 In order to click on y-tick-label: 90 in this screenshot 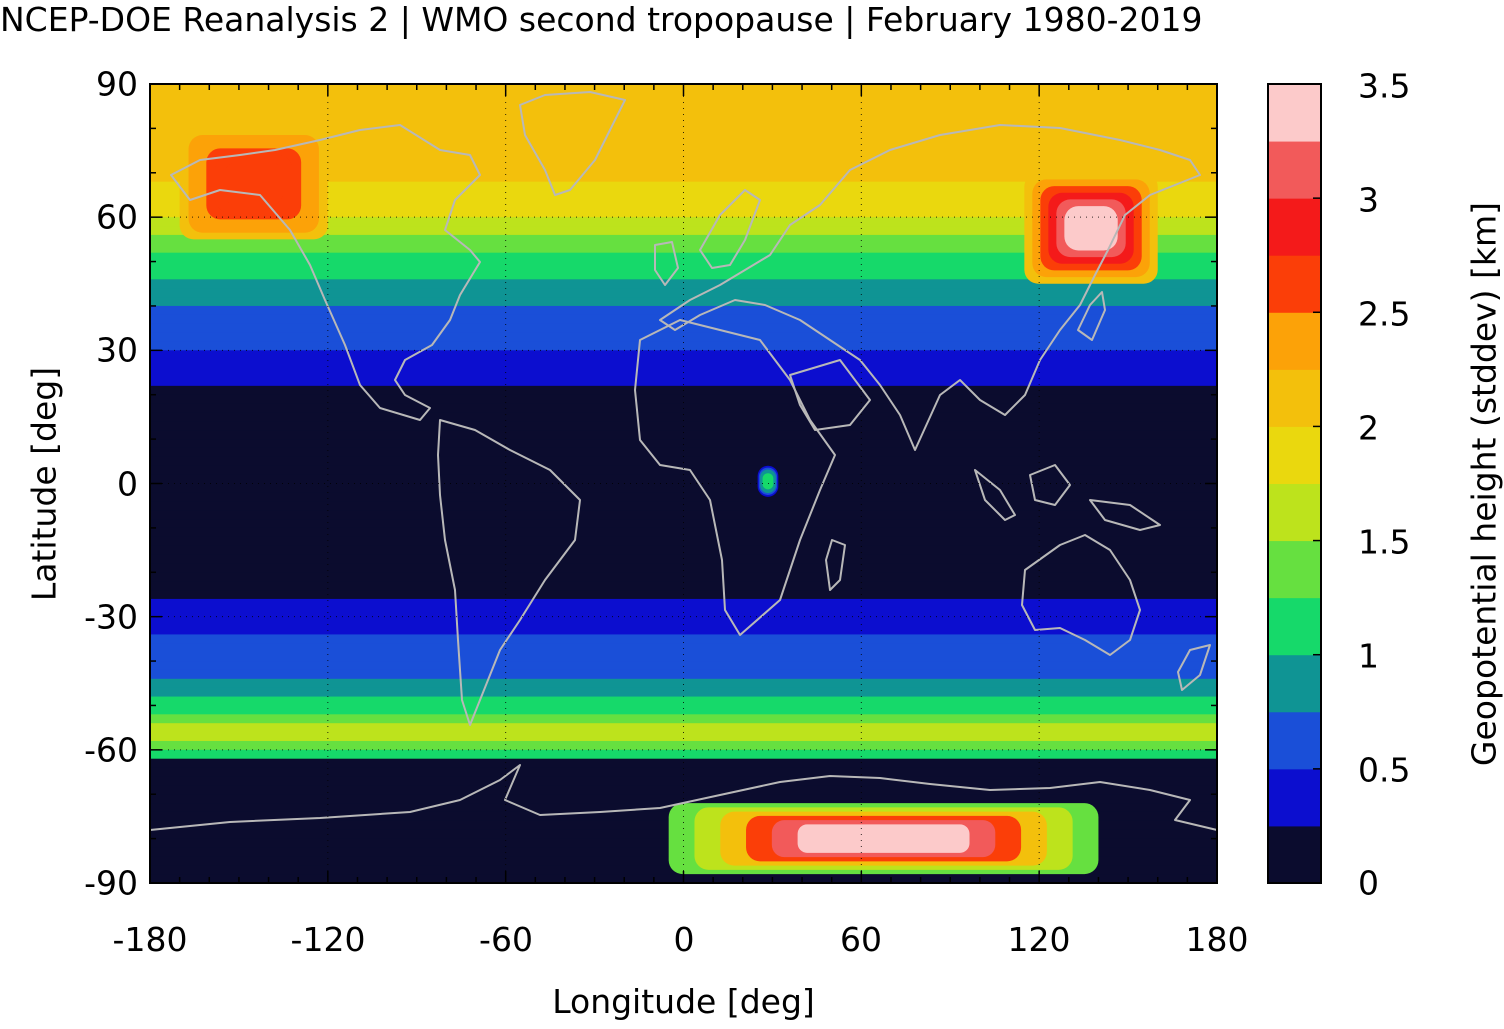, I will do `click(117, 84)`.